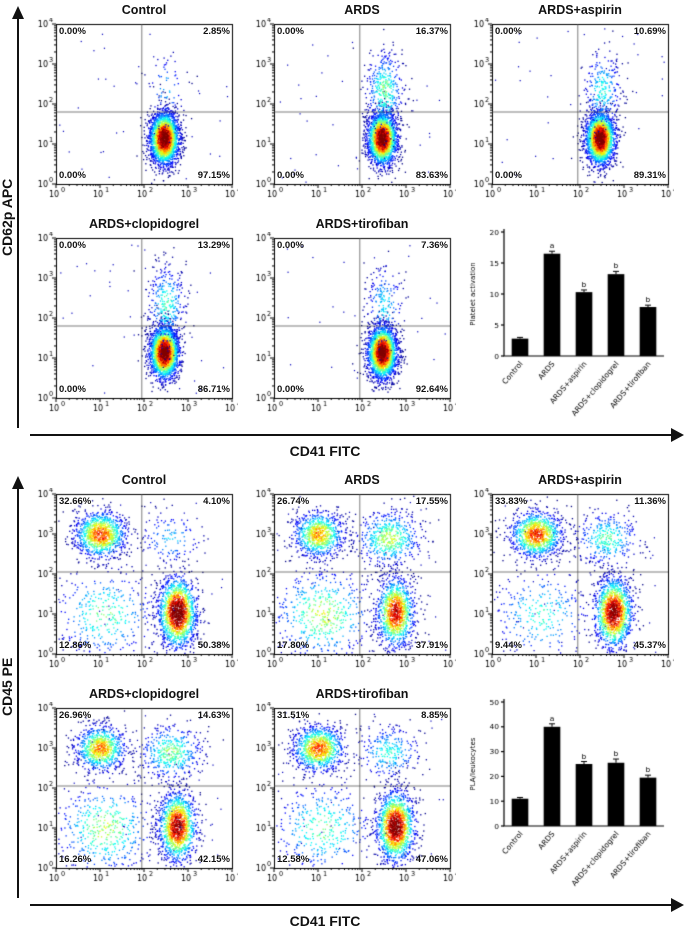  What do you see at coordinates (216, 31) in the screenshot?
I see `quadrant-upper-right-pct: 2.85%` at bounding box center [216, 31].